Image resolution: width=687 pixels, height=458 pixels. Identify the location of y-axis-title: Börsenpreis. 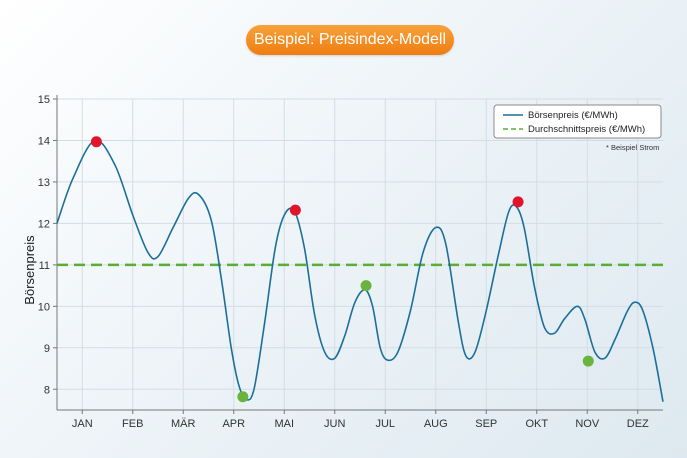
(29, 270).